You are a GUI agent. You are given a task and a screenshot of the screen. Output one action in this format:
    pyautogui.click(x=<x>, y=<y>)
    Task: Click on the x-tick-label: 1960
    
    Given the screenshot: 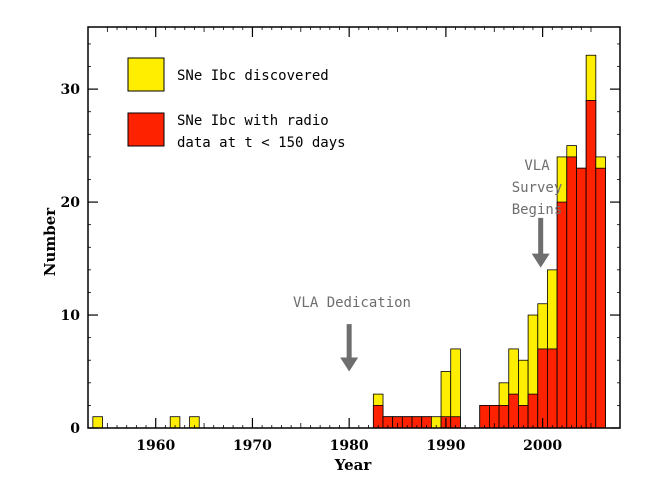 What is the action you would take?
    pyautogui.click(x=155, y=446)
    